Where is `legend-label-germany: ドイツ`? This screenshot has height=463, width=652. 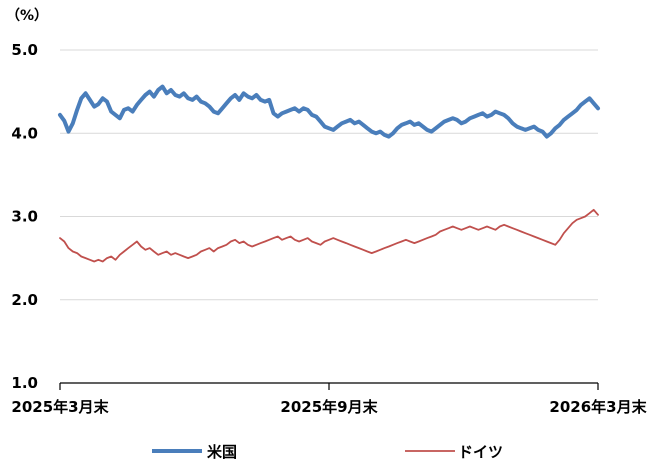
legend-label-germany: ドイツ is located at coordinates (480, 451).